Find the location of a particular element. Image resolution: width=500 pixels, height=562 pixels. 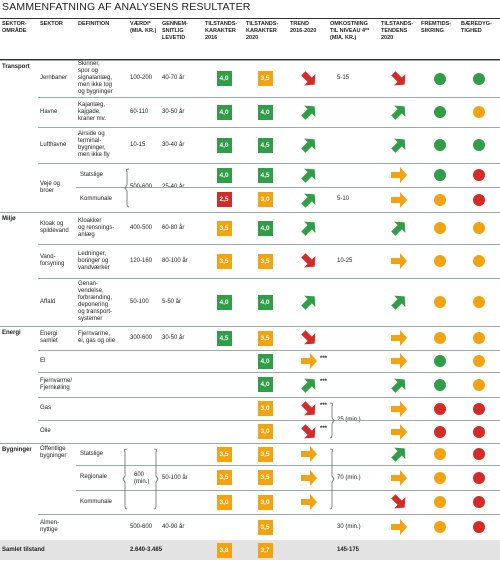

definition: Fjernvarme, el, gas og olie is located at coordinates (97, 337).